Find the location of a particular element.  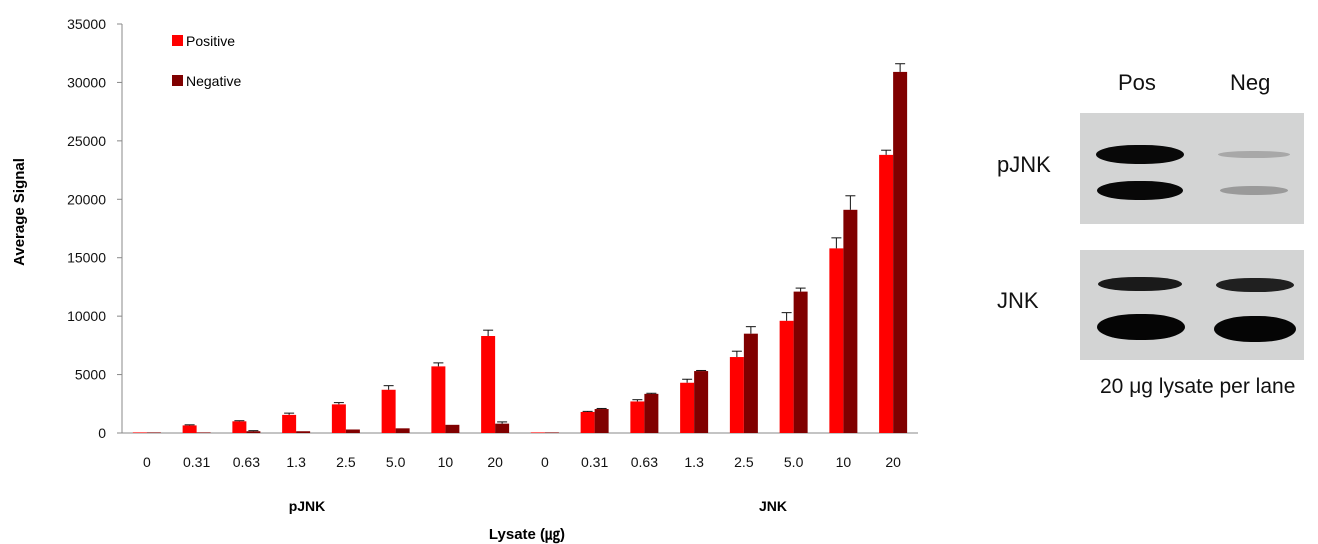

y-axis-title: Average Signal is located at coordinates (19, 212).